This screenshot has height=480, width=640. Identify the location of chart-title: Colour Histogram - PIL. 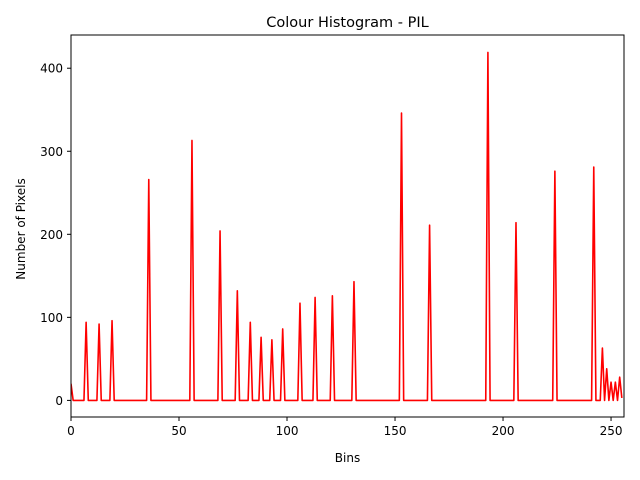
(347, 23).